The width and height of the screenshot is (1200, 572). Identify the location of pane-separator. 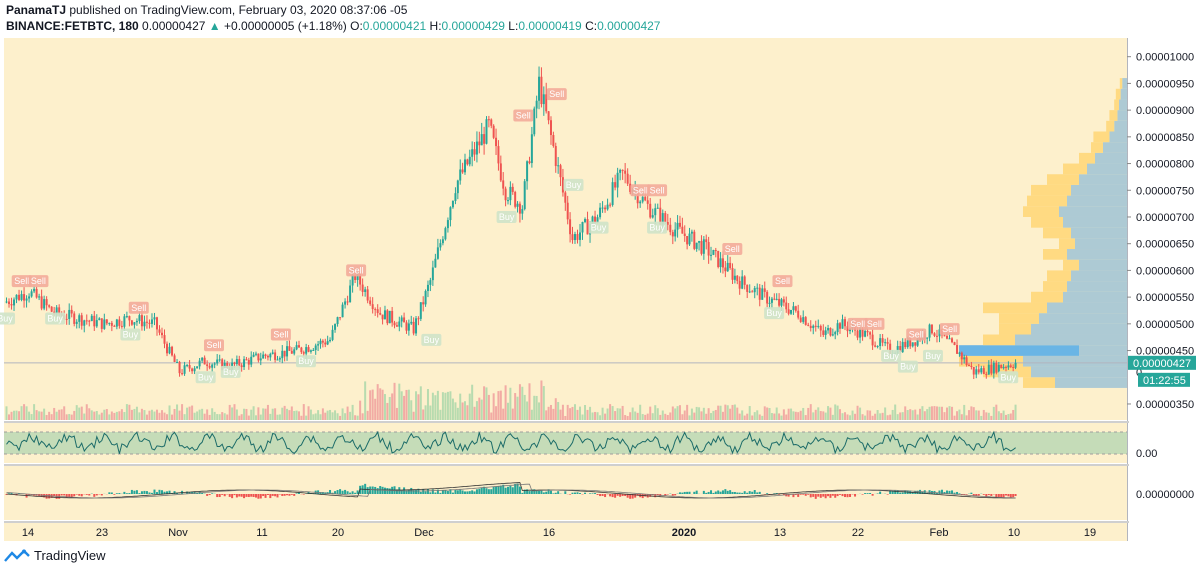
(566, 522).